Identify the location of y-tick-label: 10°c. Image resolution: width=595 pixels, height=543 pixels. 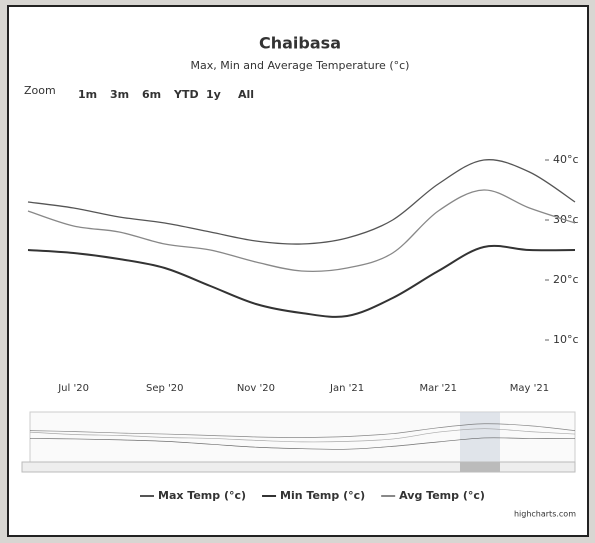
(566, 339).